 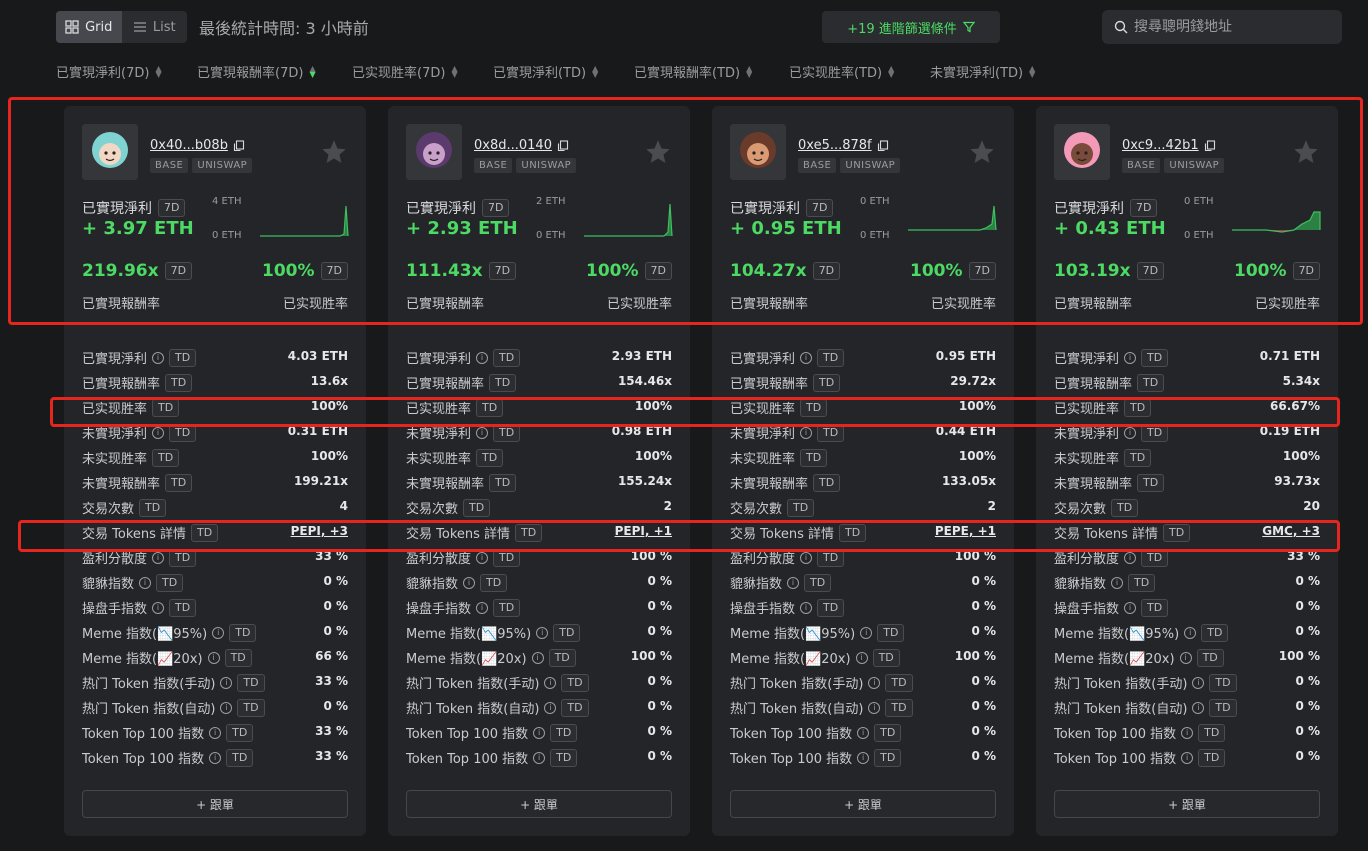 I want to click on list-view-button: List, so click(x=155, y=27).